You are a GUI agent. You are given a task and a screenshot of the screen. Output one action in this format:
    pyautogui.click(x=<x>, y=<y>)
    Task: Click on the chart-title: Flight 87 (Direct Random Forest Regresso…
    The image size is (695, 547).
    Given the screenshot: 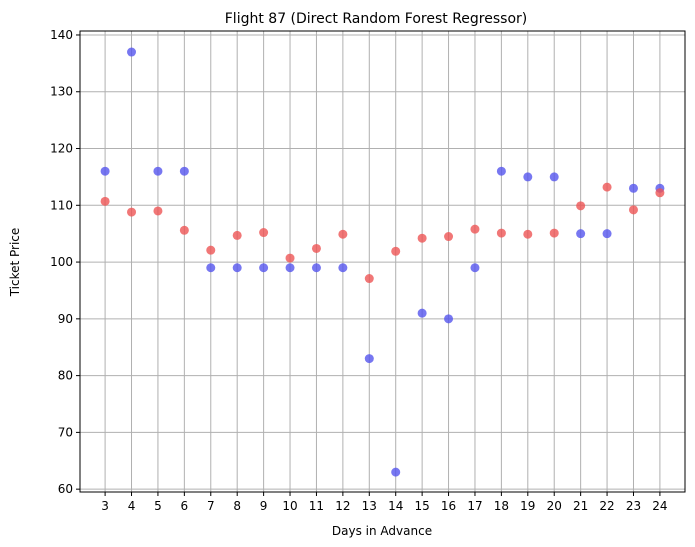 What is the action you would take?
    pyautogui.click(x=376, y=19)
    